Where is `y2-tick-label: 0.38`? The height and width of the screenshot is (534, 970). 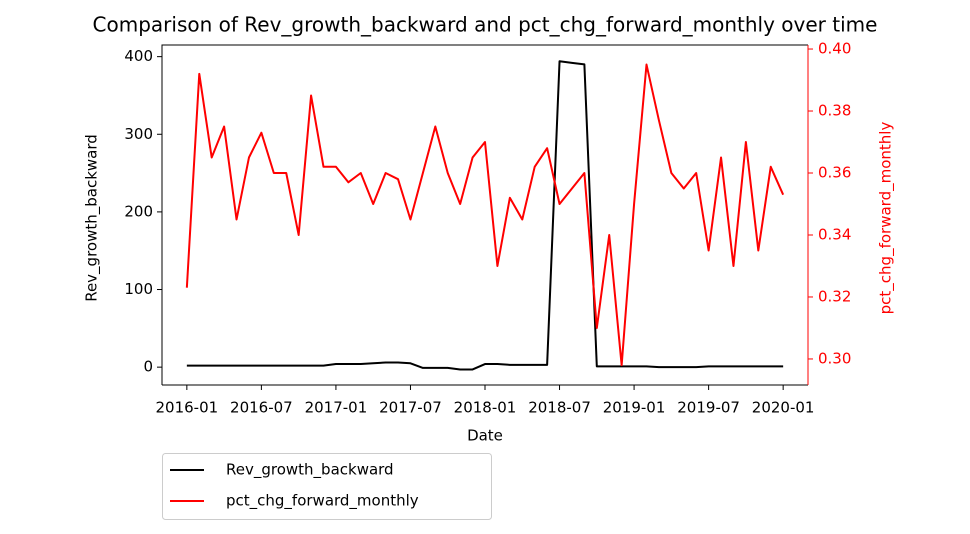 y2-tick-label: 0.38 is located at coordinates (834, 111).